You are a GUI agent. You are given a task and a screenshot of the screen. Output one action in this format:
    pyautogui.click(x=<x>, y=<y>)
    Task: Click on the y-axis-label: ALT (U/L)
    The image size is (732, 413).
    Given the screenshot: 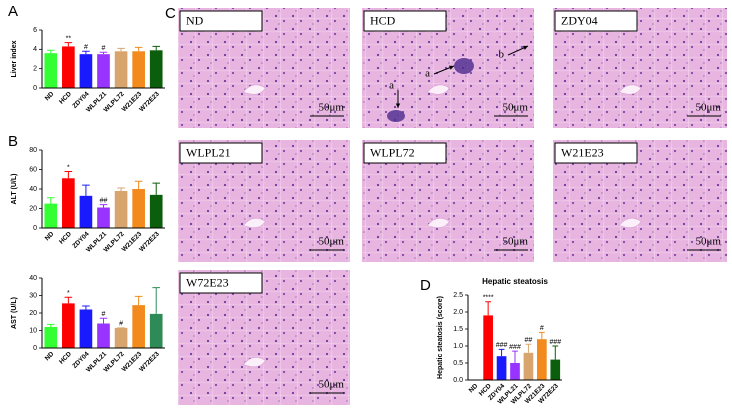 What is the action you would take?
    pyautogui.click(x=14, y=189)
    